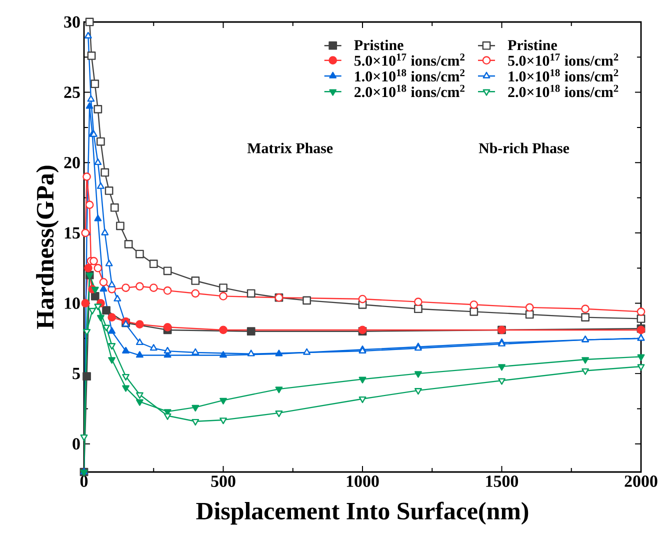  Describe the element at coordinates (76, 374) in the screenshot. I see `y-tick-label: 5` at that location.